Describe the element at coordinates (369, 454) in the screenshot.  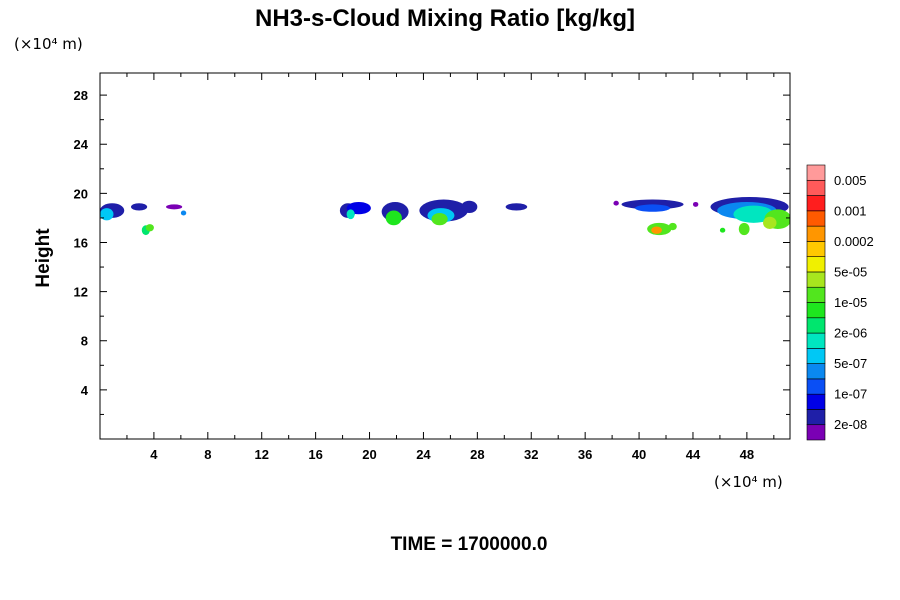
I see `x-tick-label: 20` at that location.